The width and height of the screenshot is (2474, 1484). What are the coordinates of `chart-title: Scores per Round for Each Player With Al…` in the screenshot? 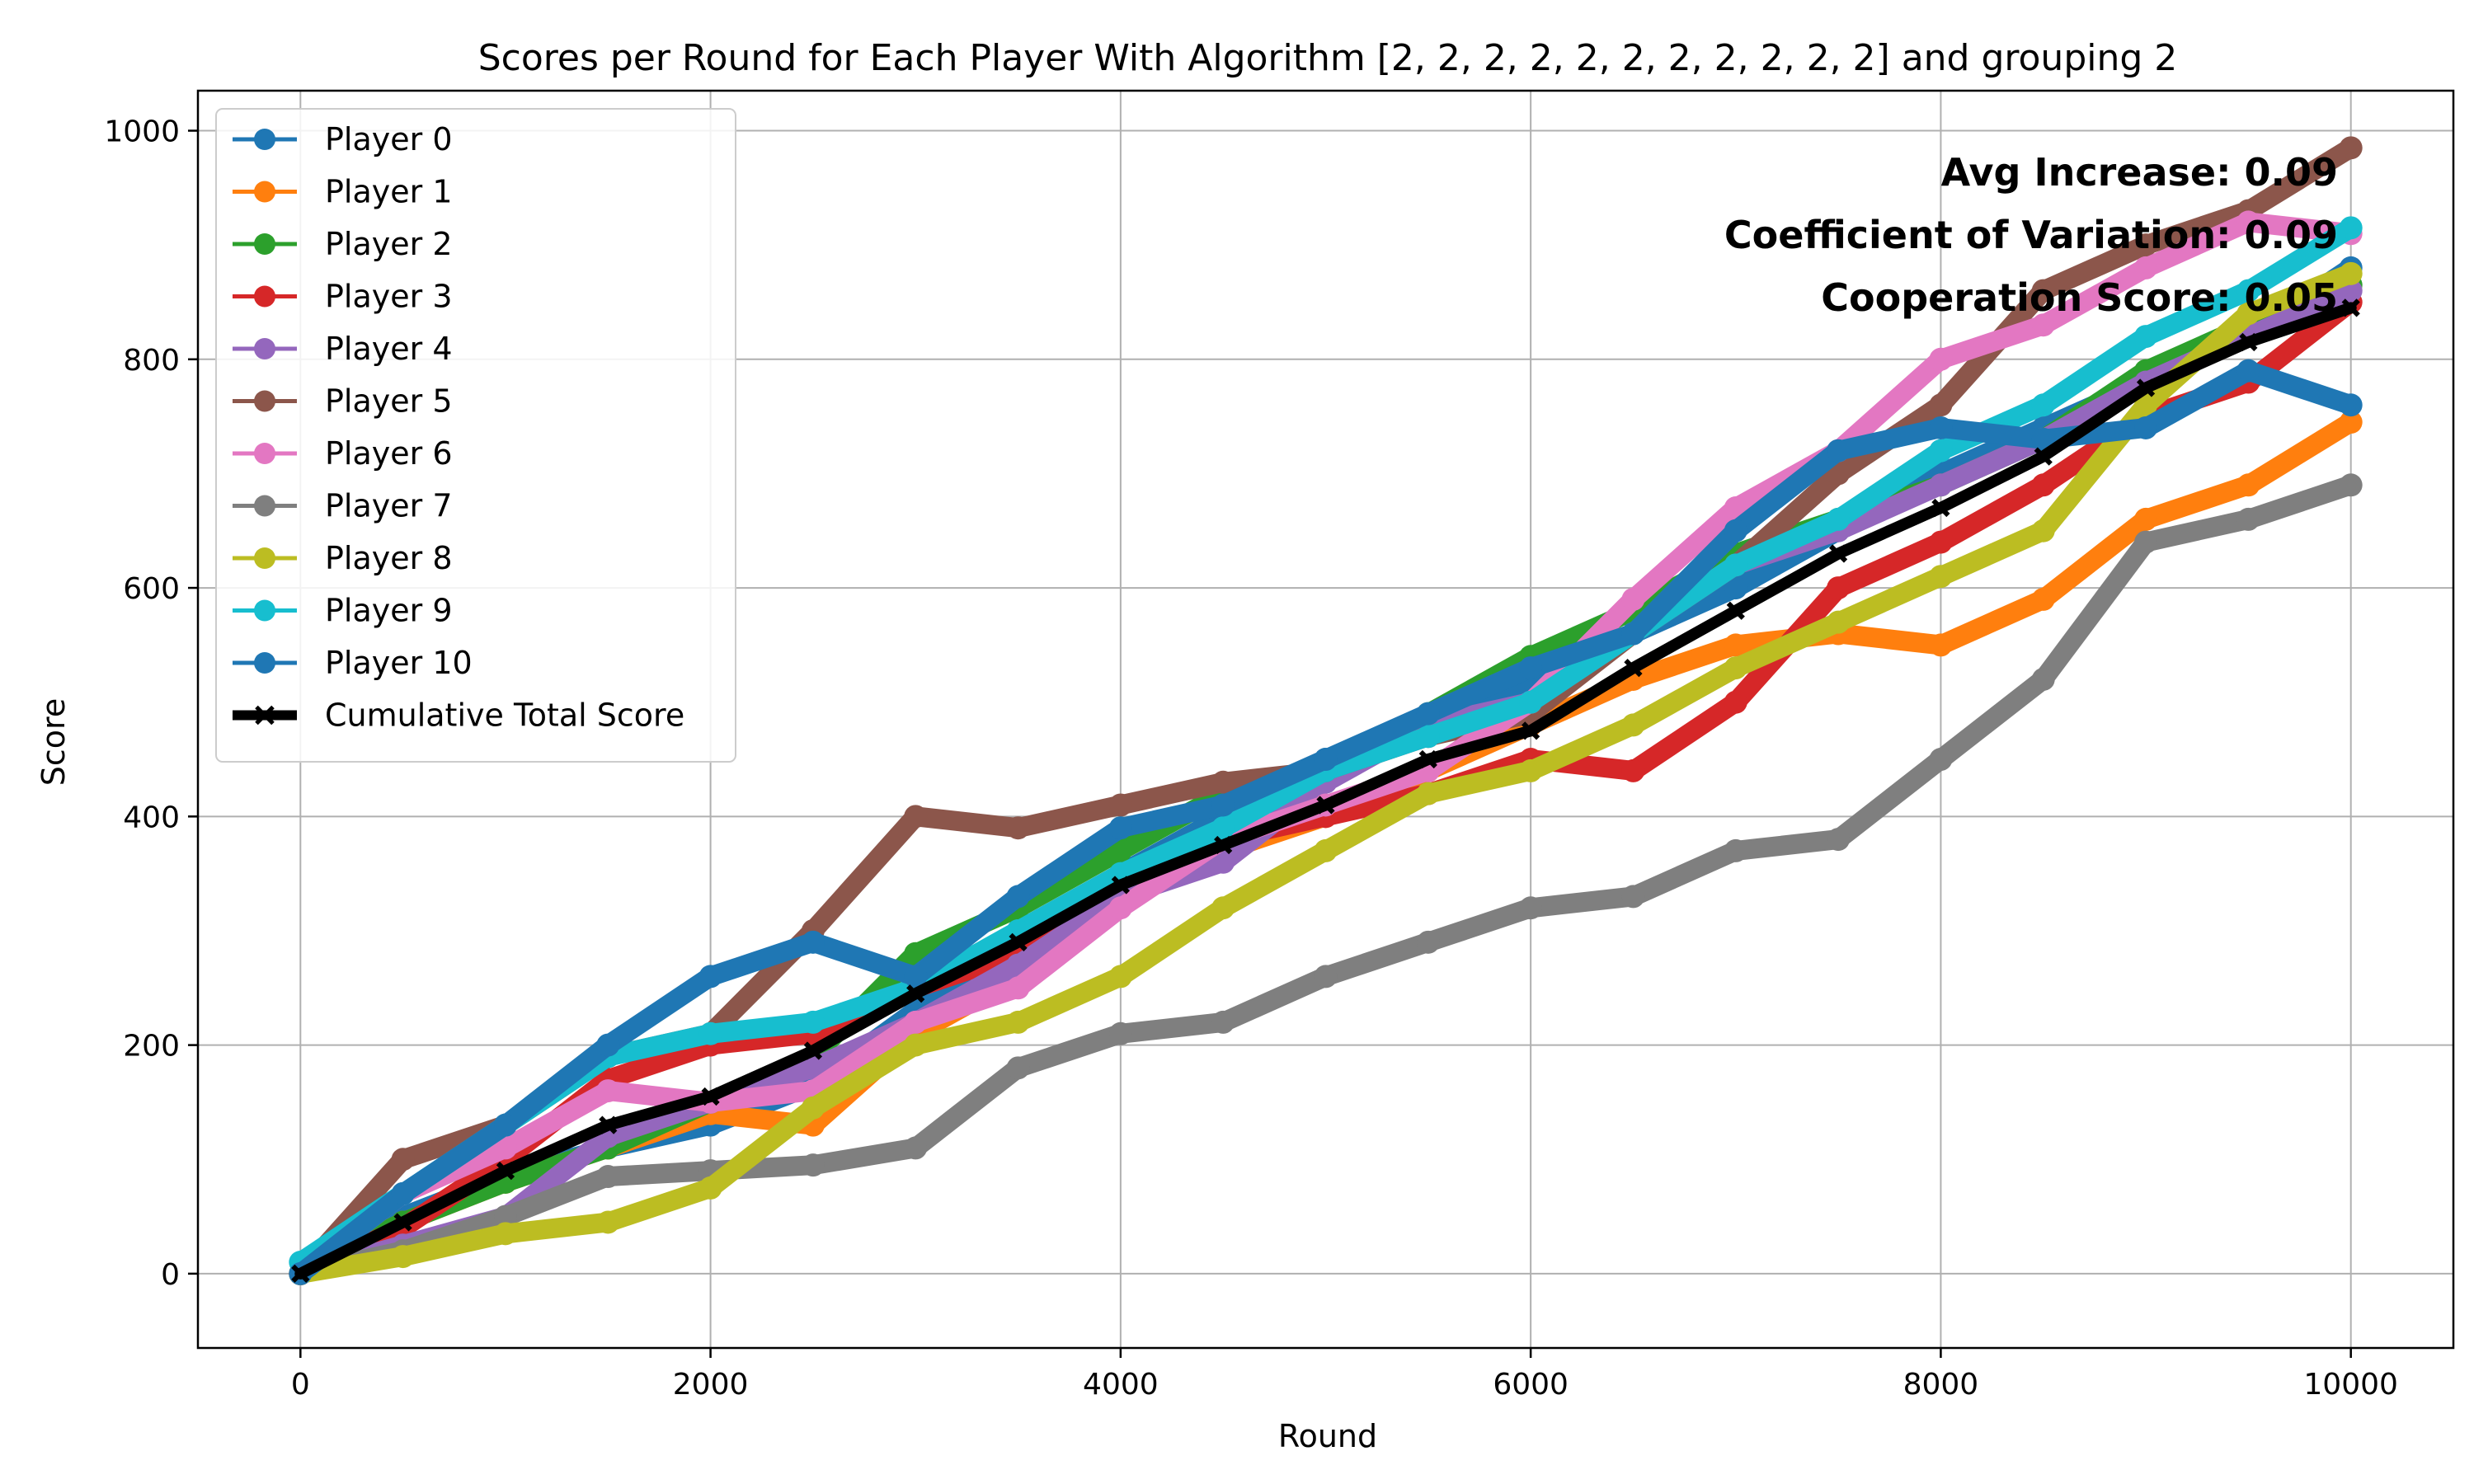 It's located at (1328, 58).